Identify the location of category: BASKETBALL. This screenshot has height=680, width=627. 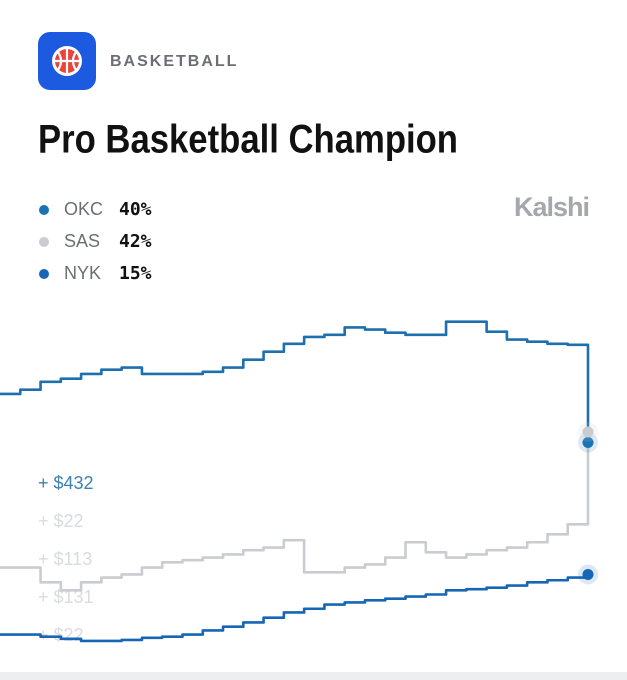
(174, 61).